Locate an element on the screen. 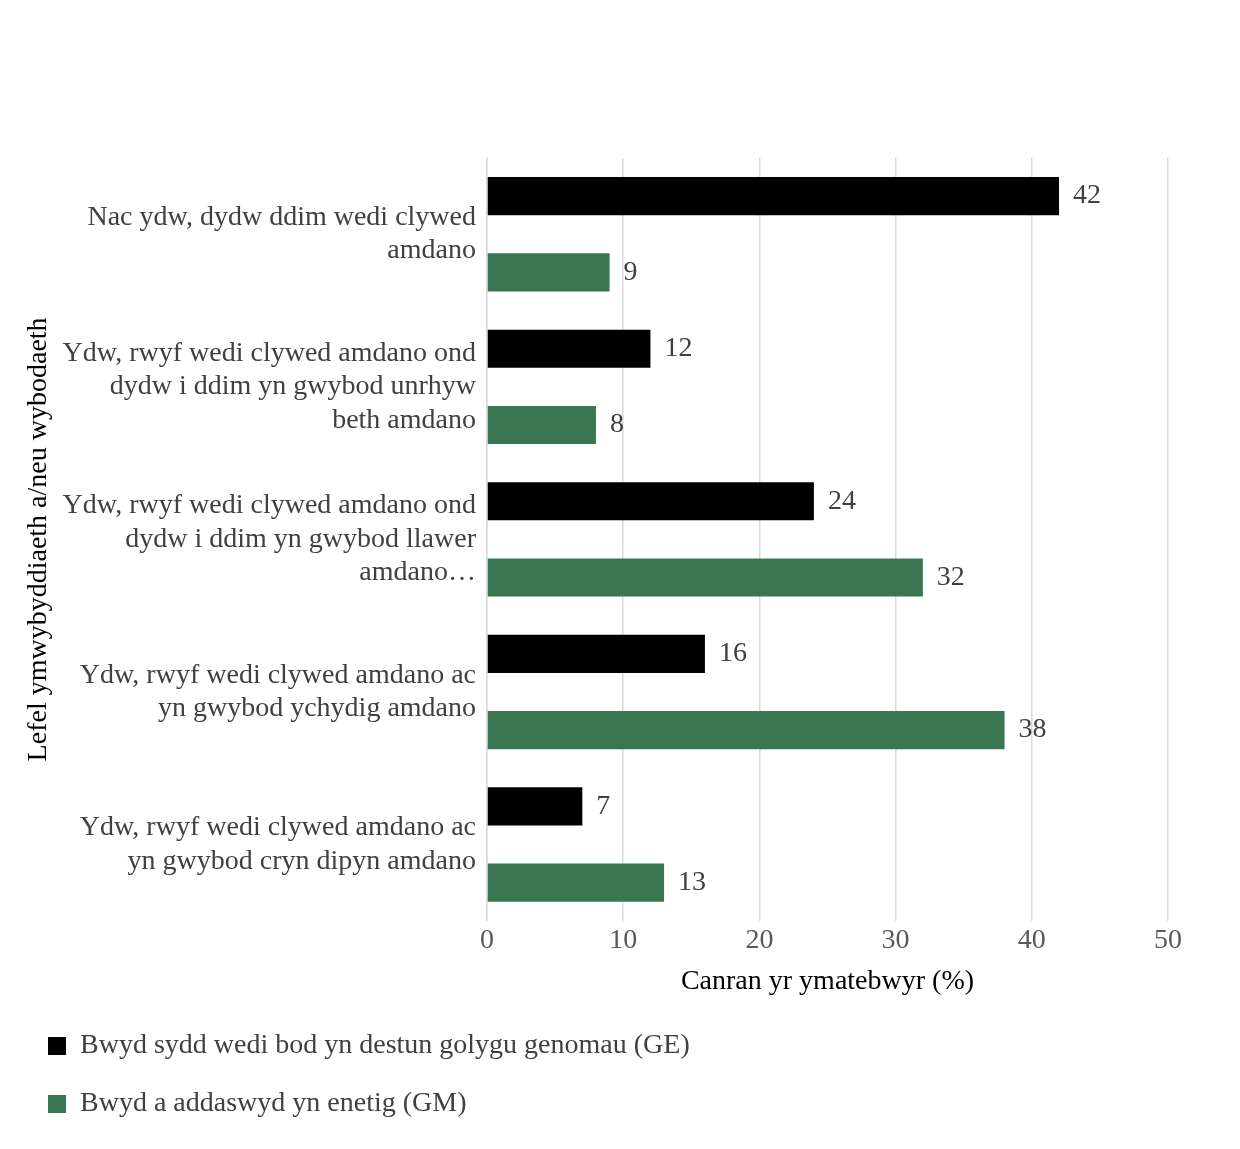 This screenshot has height=1149, width=1240. data-label: 12 is located at coordinates (678, 347).